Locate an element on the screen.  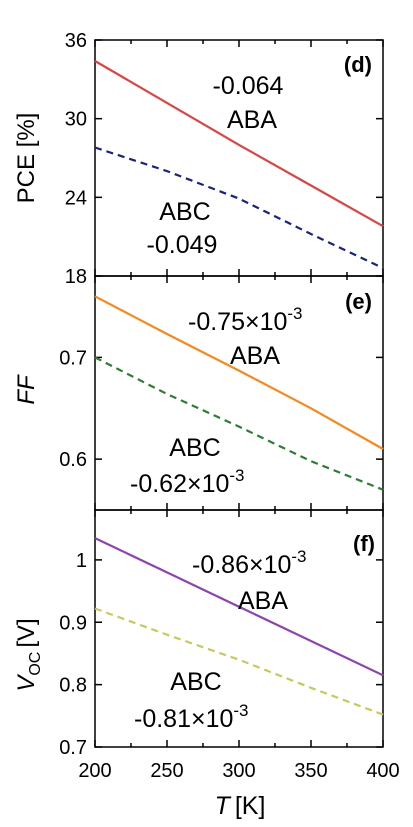
x-axis-label-t: T is located at coordinates (223, 806).